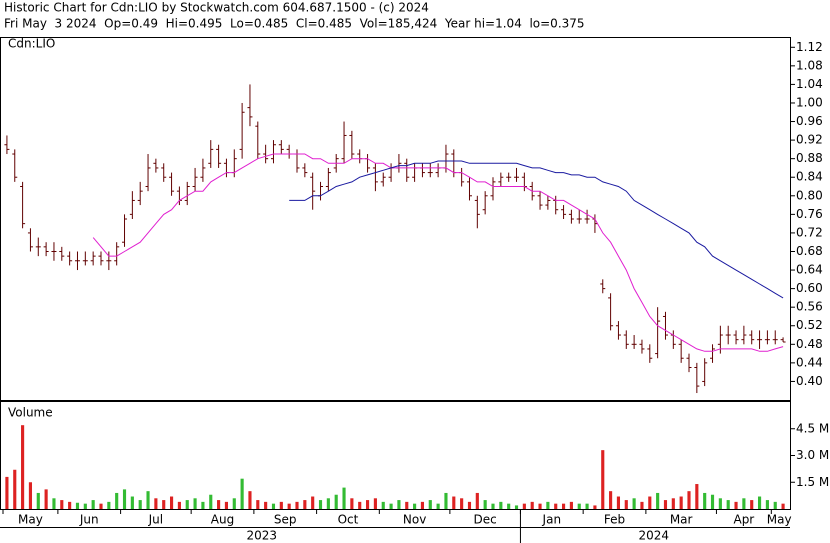  I want to click on y-tick-label: 0.92, so click(809, 140).